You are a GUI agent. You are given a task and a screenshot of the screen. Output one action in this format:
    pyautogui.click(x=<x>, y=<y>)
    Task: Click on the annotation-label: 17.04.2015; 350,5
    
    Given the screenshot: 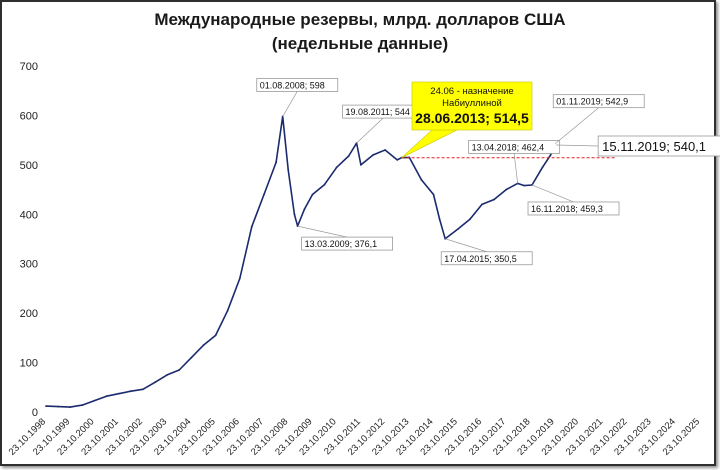 What is the action you would take?
    pyautogui.click(x=480, y=259)
    